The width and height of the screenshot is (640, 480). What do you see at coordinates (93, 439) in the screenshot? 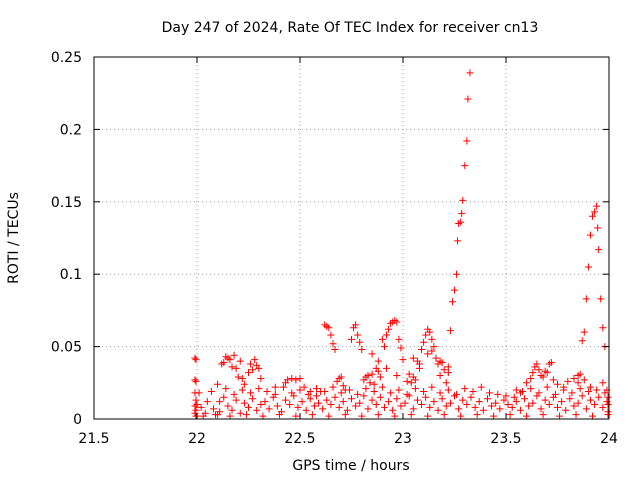
I see `x-tick-label: 21.5` at bounding box center [93, 439].